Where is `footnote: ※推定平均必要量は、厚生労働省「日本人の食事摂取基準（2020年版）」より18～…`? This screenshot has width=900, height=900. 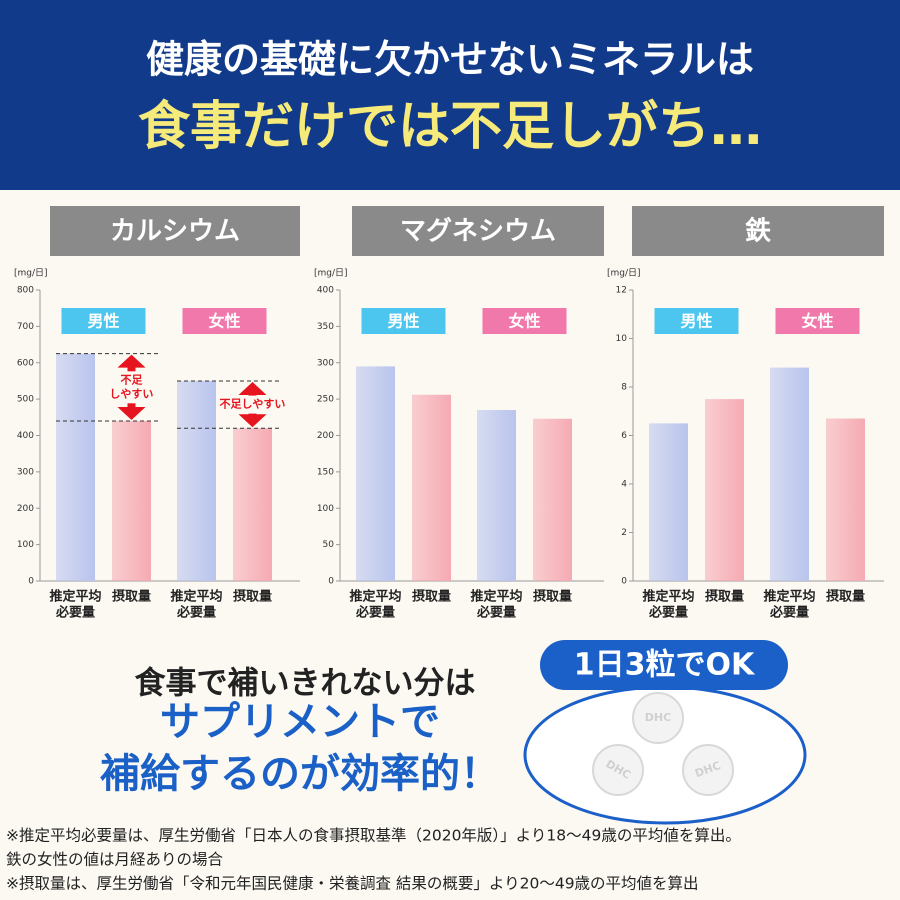 footnote: ※推定平均必要量は、厚生労働省「日本人の食事摂取基準（2020年版）」より18～… is located at coordinates (373, 835).